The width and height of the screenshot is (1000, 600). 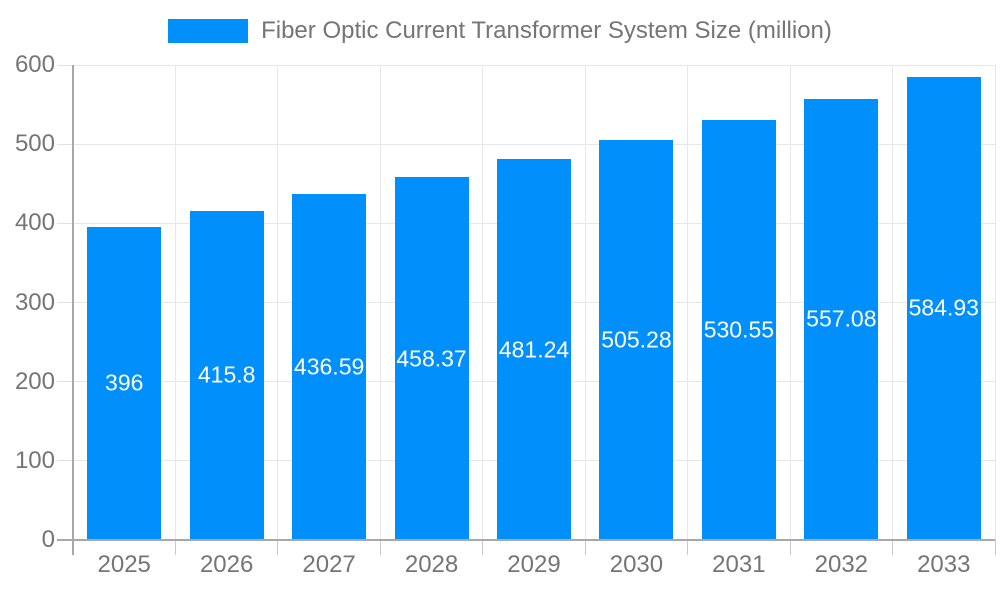 What do you see at coordinates (431, 564) in the screenshot?
I see `x-axis-category-label: 2028` at bounding box center [431, 564].